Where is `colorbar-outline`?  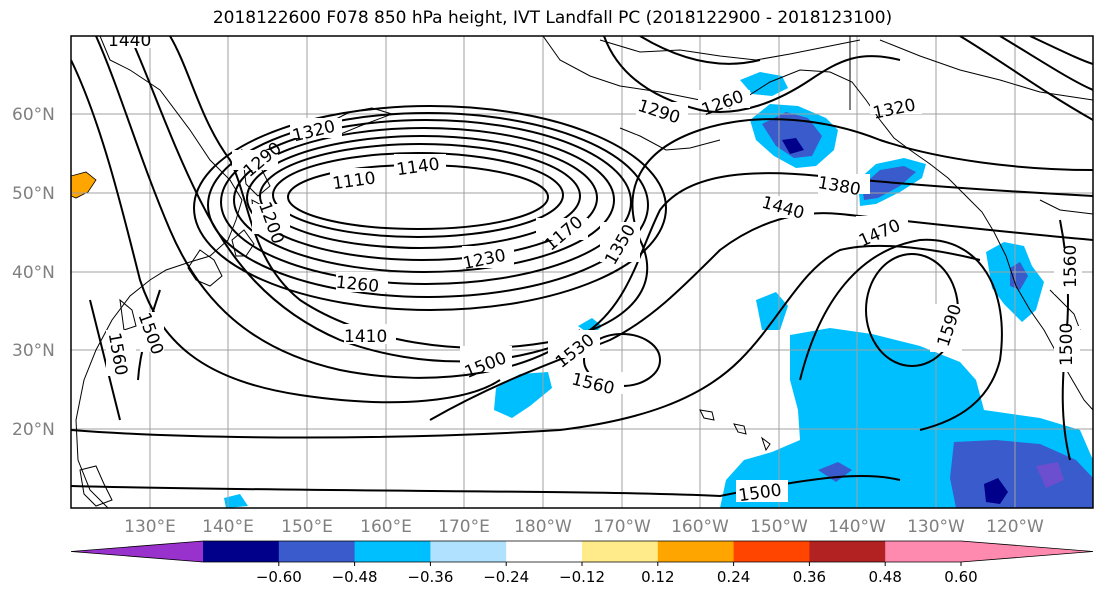
colorbar-outline is located at coordinates (582, 551).